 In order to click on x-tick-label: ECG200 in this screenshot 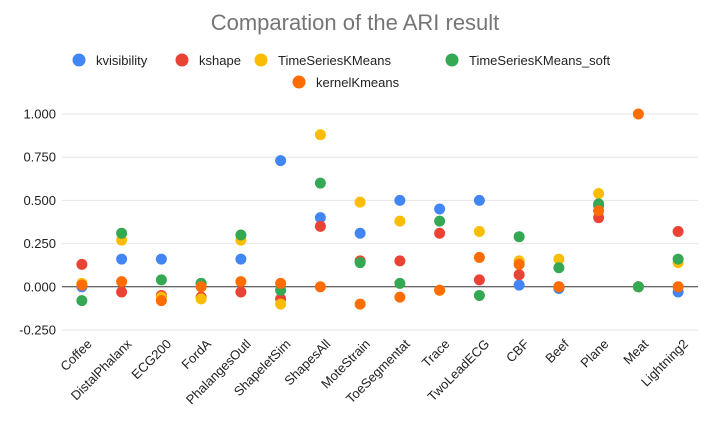, I will do `click(151, 359)`.